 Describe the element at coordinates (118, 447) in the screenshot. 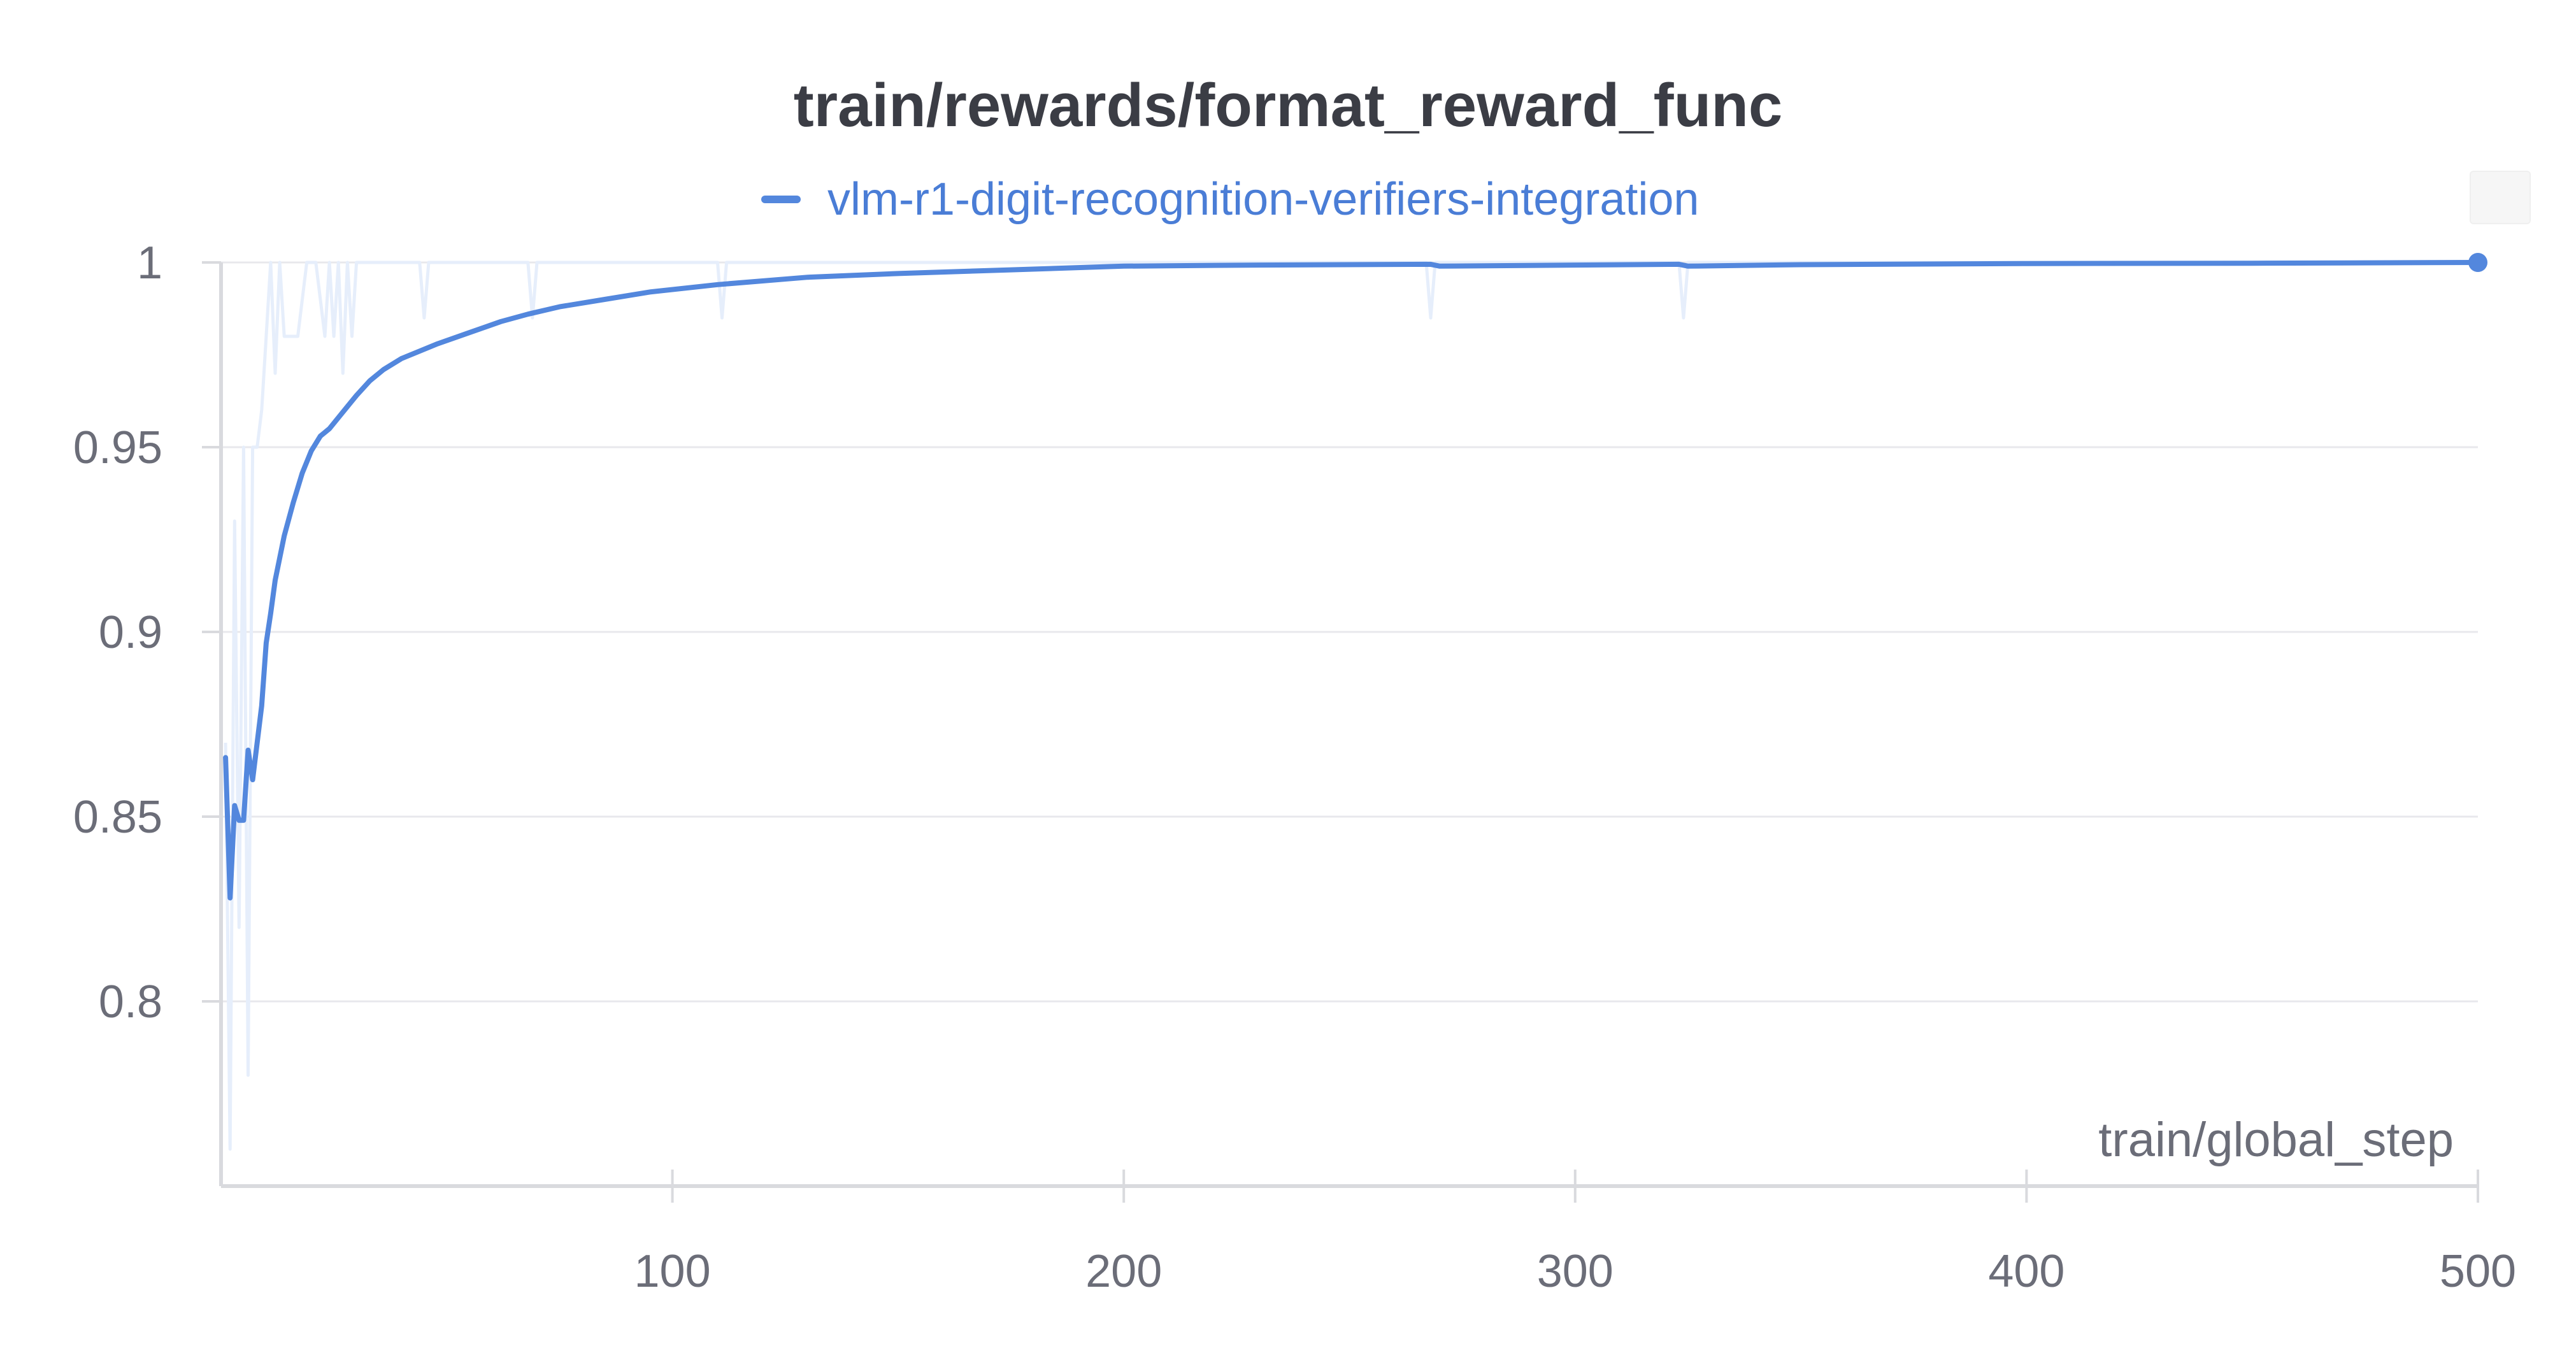

I see `y-tick-label: 0.95` at that location.